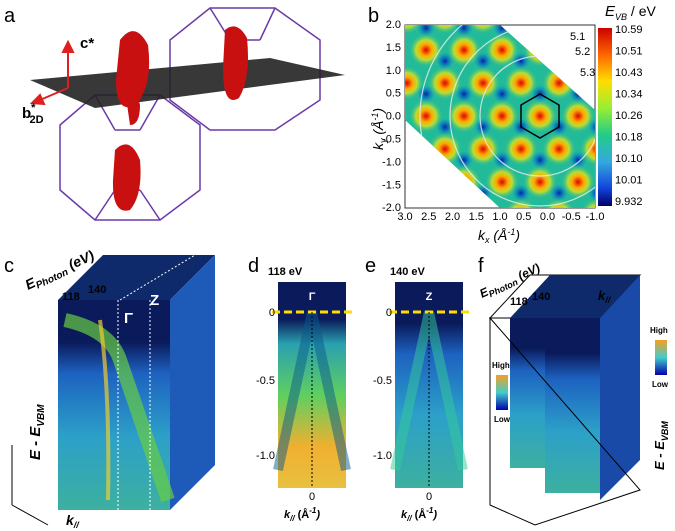  I want to click on y-tick-label: 0.0, so click(393, 117).